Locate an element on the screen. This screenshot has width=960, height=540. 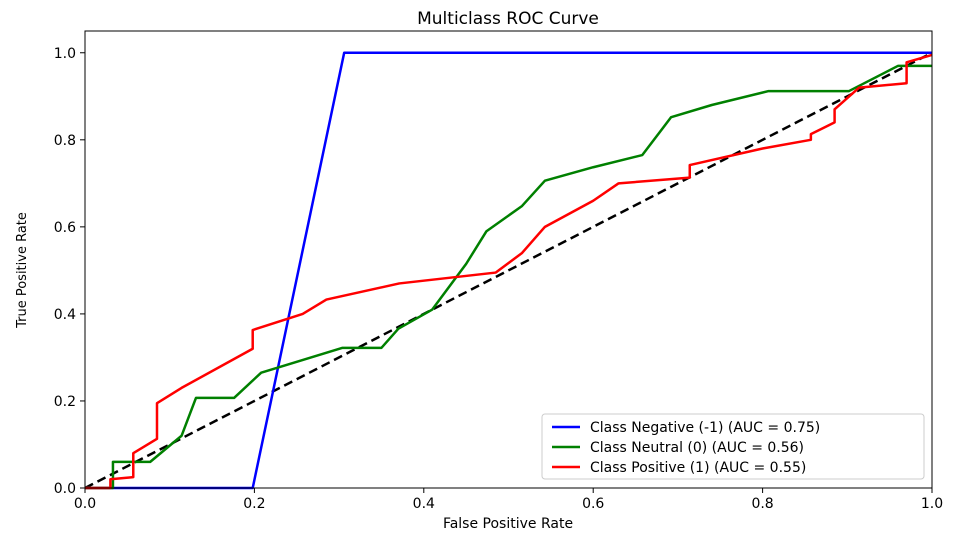
legend-box is located at coordinates (733, 446).